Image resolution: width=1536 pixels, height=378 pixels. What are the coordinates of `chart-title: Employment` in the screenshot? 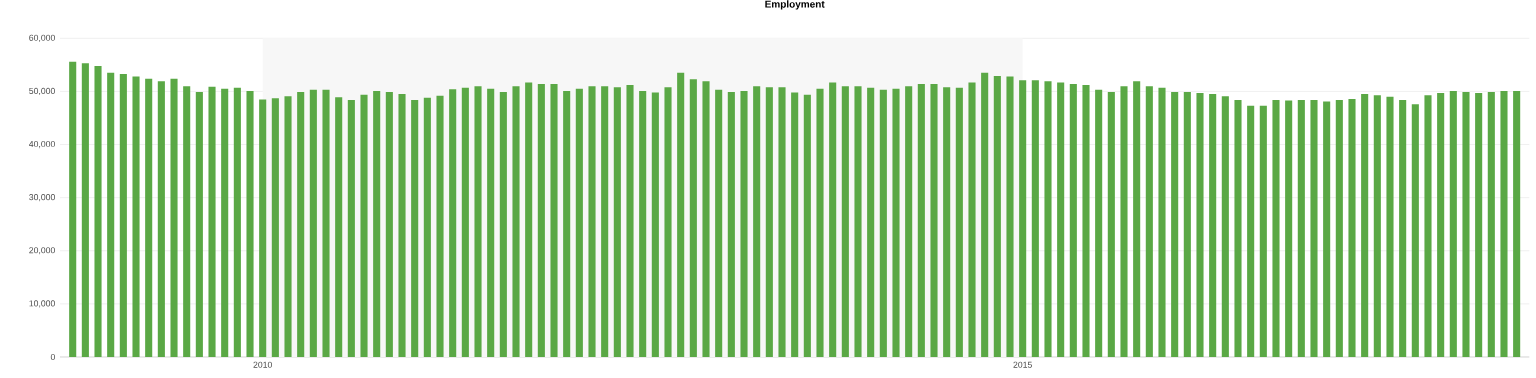 It's located at (795, 5).